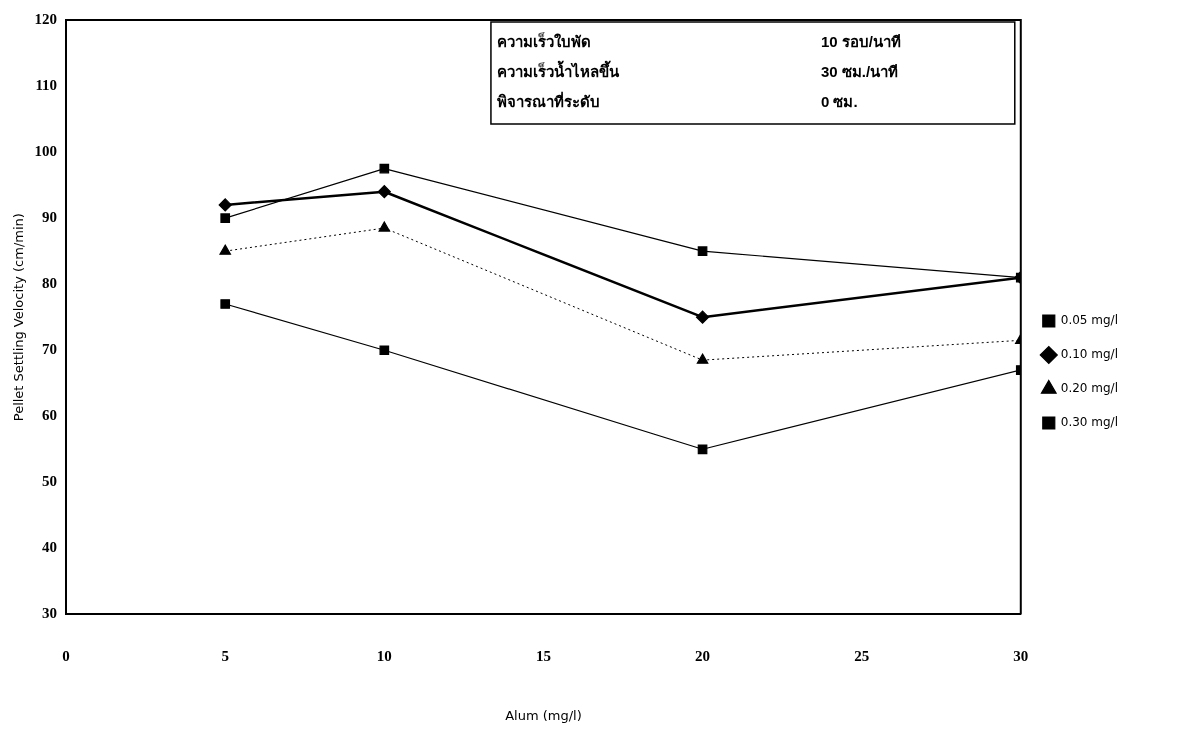  Describe the element at coordinates (50, 217) in the screenshot. I see `y-tick-label: 90` at that location.